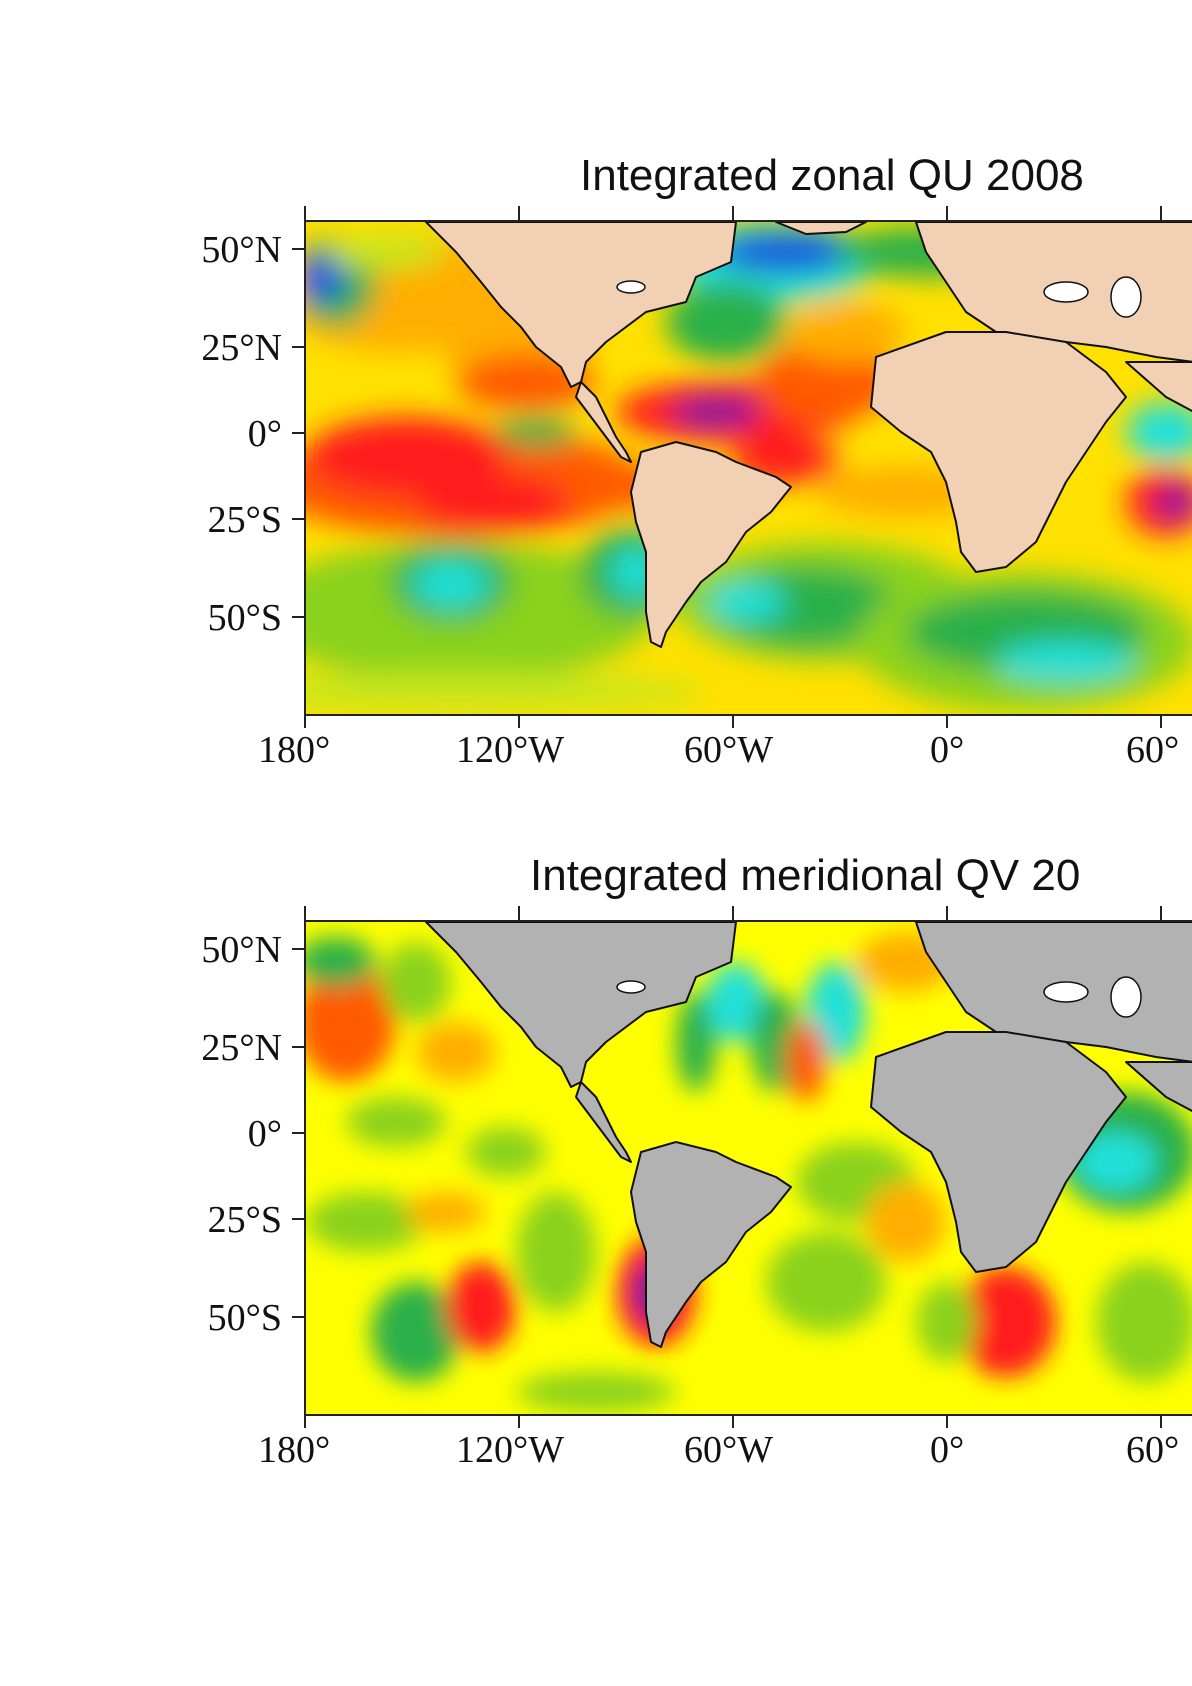 The image size is (1192, 1686). What do you see at coordinates (821, 228) in the screenshot?
I see `land-greenland-edge` at bounding box center [821, 228].